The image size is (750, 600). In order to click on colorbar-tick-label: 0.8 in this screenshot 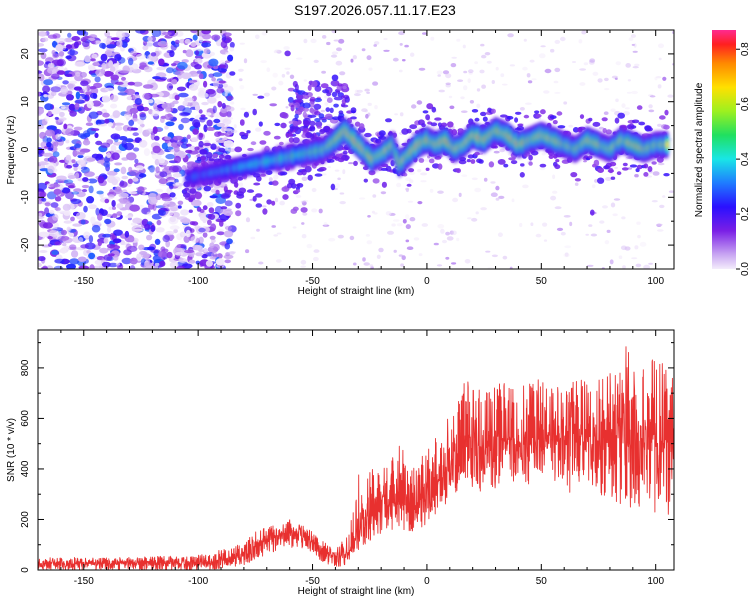, I will do `click(745, 49)`.